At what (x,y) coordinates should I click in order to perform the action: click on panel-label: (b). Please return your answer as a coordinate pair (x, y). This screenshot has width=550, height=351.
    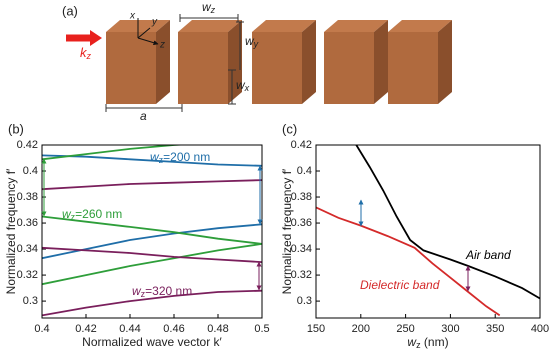
    Looking at the image, I should click on (16, 128).